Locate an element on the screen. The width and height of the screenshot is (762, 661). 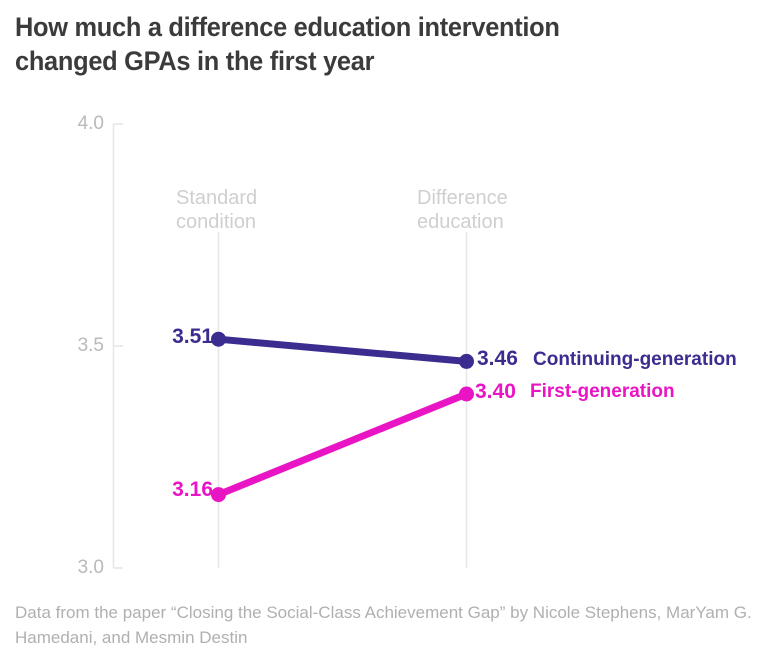
y-axis-tick-labels: 4.0 3.5 3.0 is located at coordinates (52, 300).